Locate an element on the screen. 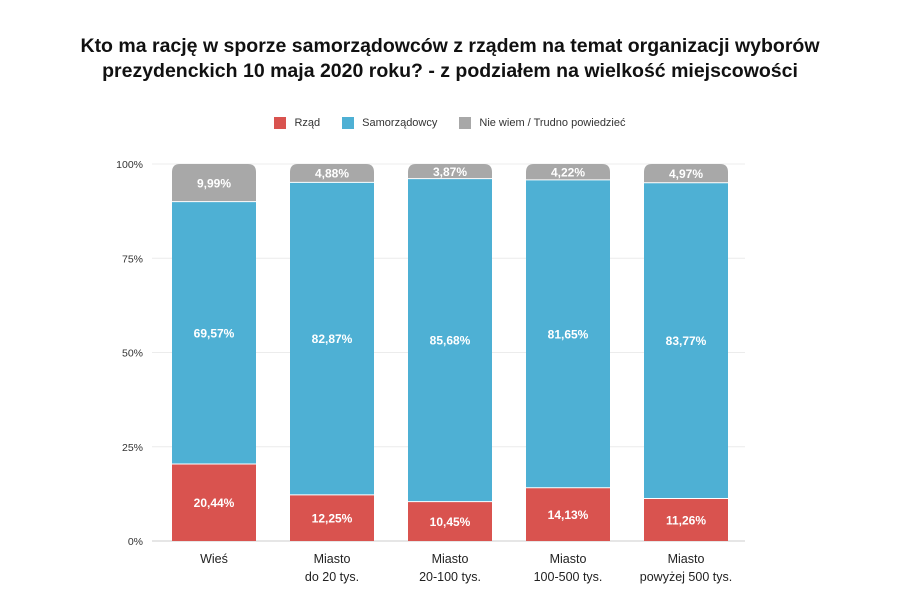 The image size is (900, 607). data-label: 9,99% is located at coordinates (214, 183).